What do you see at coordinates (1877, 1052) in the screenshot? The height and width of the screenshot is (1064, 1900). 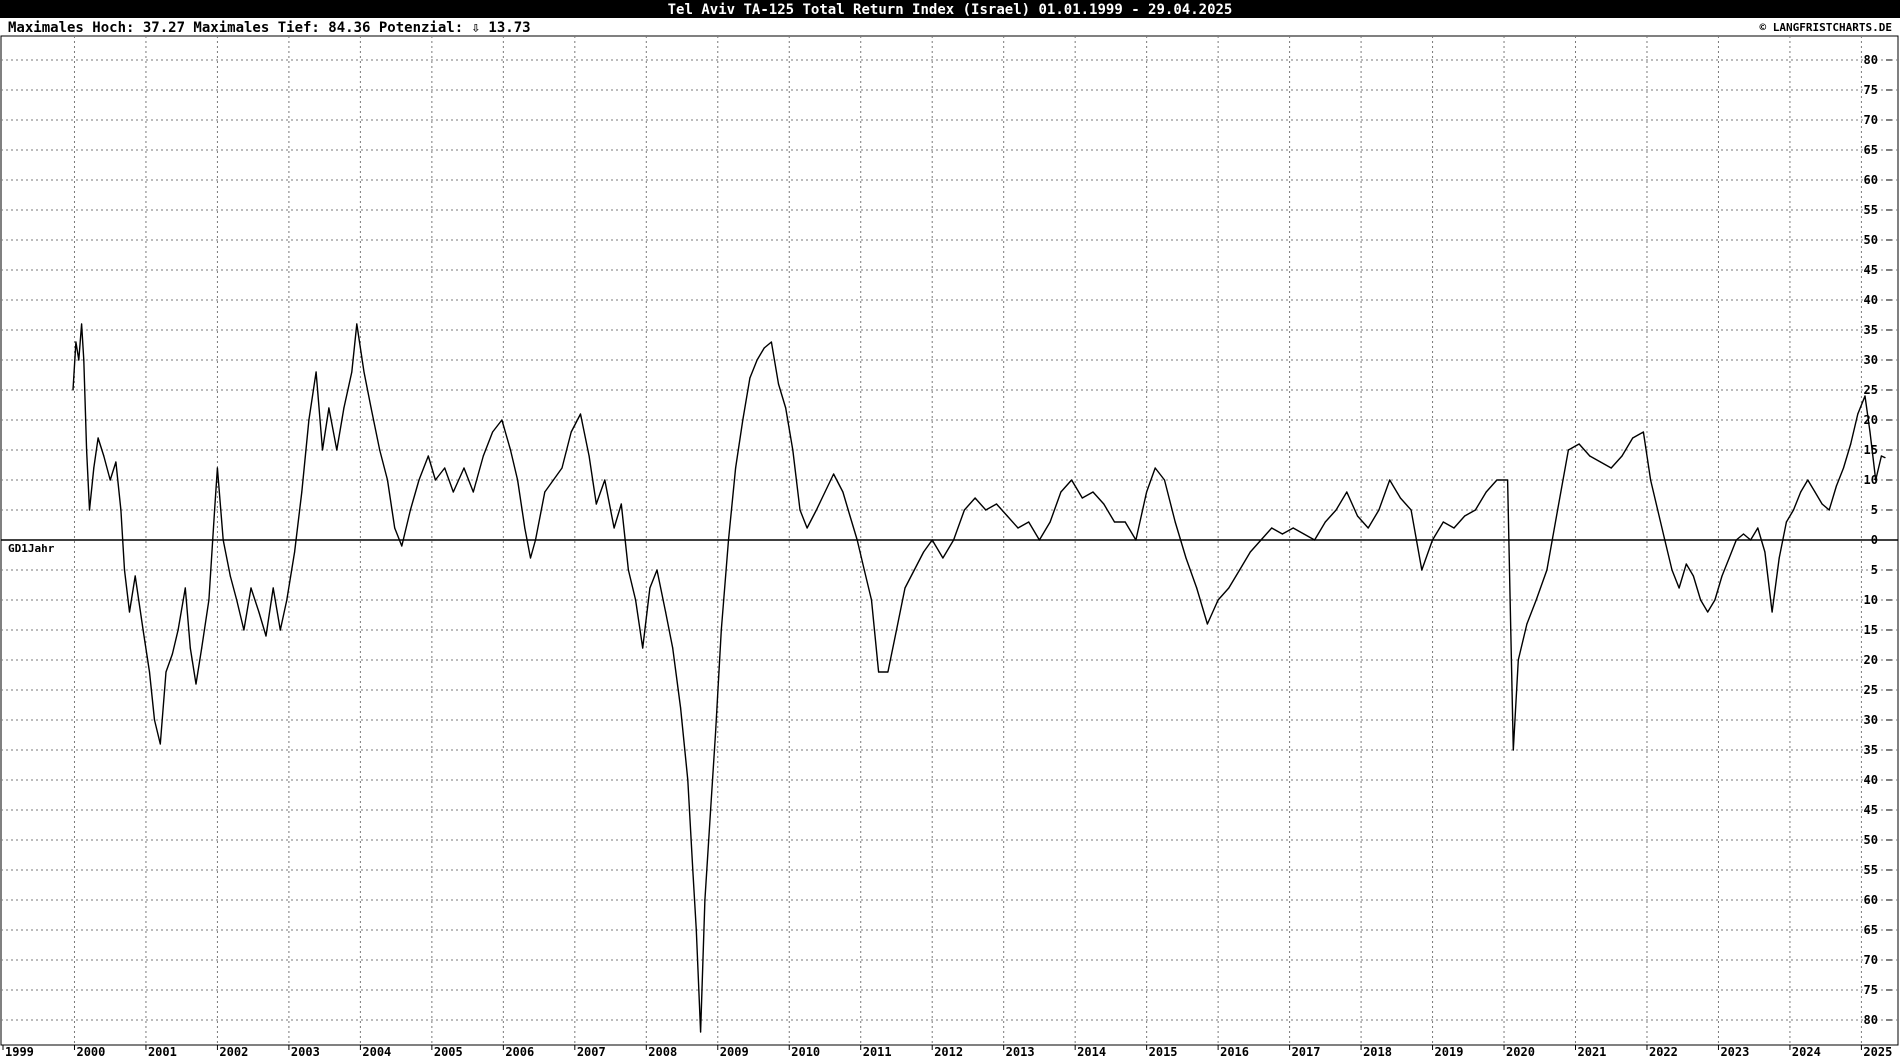 I see `x-tick-label: 2025` at bounding box center [1877, 1052].